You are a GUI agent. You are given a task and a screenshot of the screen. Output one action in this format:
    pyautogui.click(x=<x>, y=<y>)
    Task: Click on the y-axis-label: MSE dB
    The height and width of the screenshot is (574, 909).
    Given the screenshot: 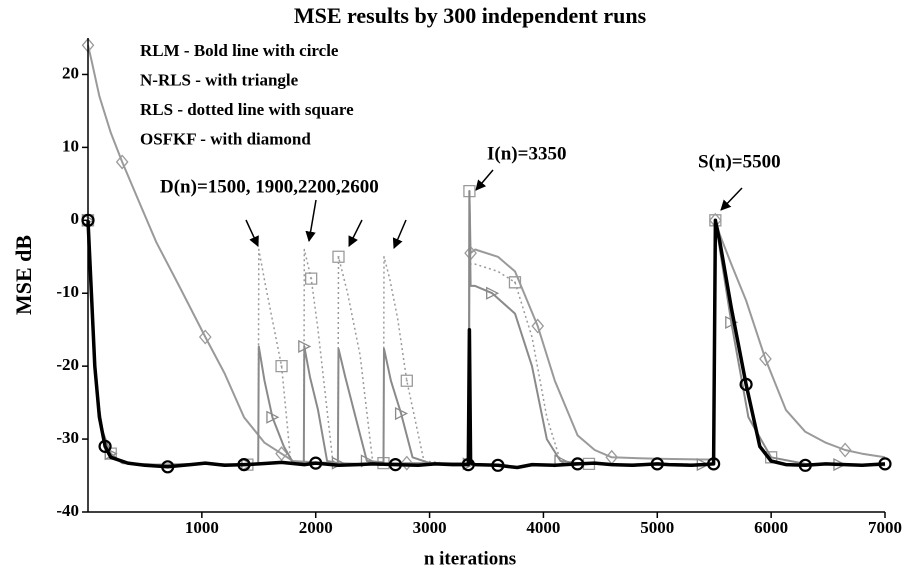 What is the action you would take?
    pyautogui.click(x=23, y=275)
    